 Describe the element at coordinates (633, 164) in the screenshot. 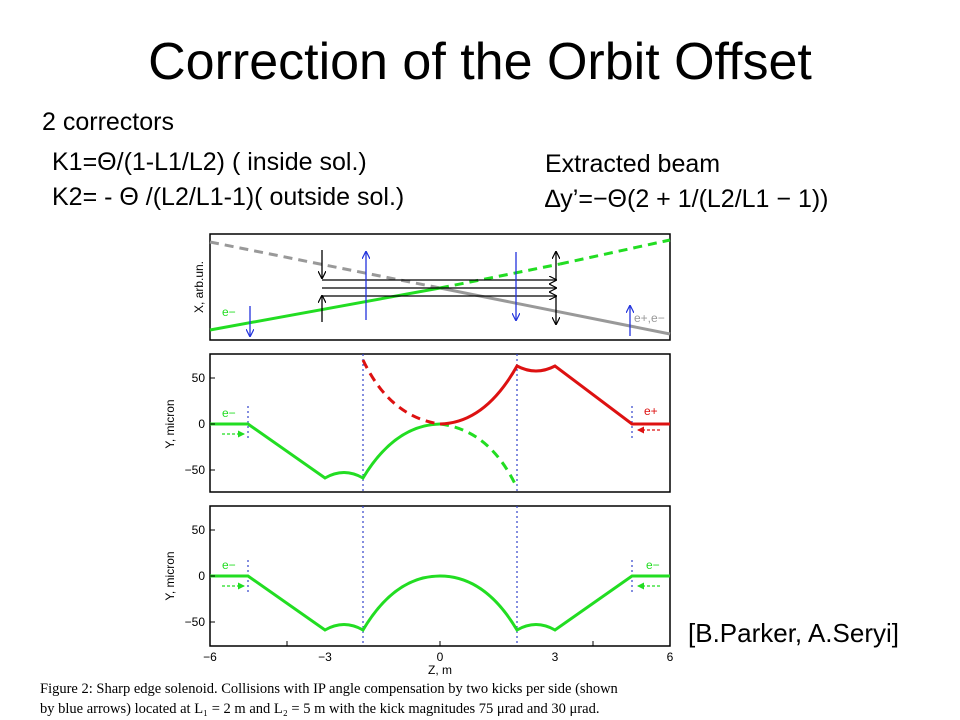

I see `extracted-heading: Extracted beam` at that location.